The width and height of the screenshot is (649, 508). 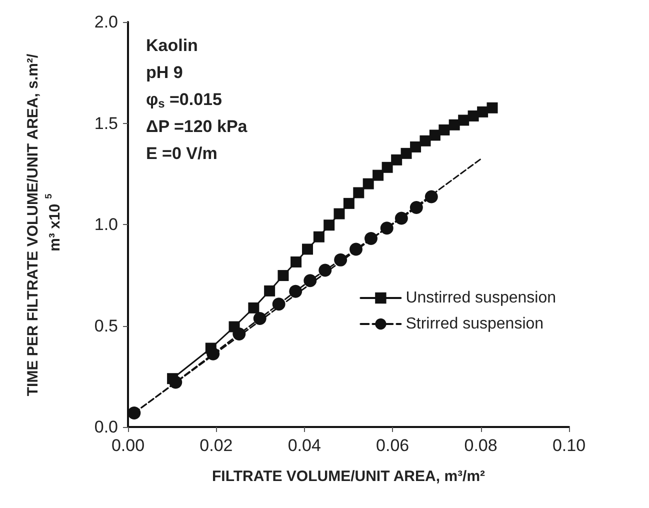 I want to click on x-axis-title: FILTRATE VOLUME/UNIT AREA, m³/m², so click(x=349, y=476).